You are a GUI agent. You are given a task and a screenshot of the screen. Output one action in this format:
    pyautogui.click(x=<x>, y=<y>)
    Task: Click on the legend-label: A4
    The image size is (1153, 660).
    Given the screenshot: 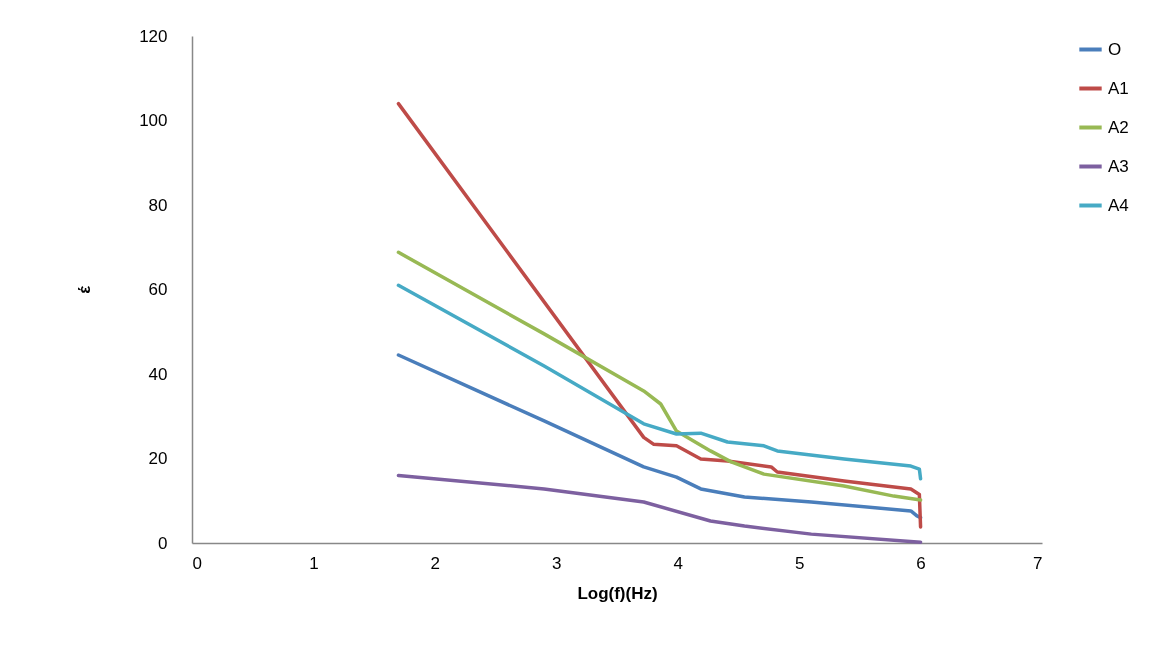 What is the action you would take?
    pyautogui.click(x=1118, y=205)
    